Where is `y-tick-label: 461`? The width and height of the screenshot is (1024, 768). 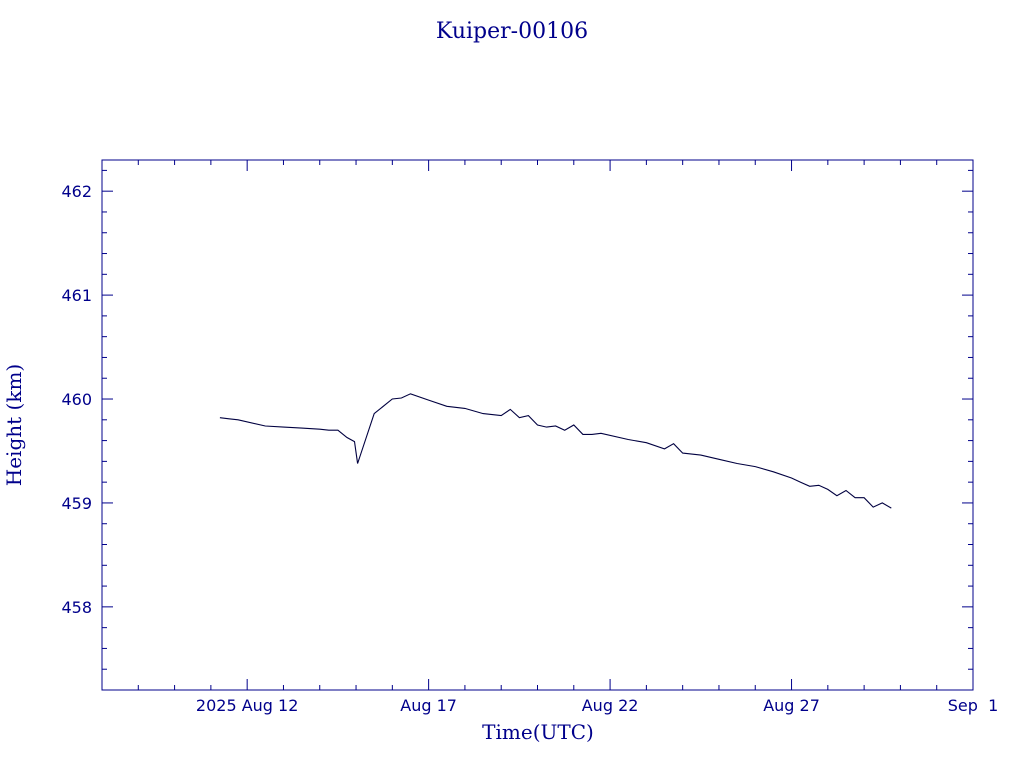 y-tick-label: 461 is located at coordinates (76, 295).